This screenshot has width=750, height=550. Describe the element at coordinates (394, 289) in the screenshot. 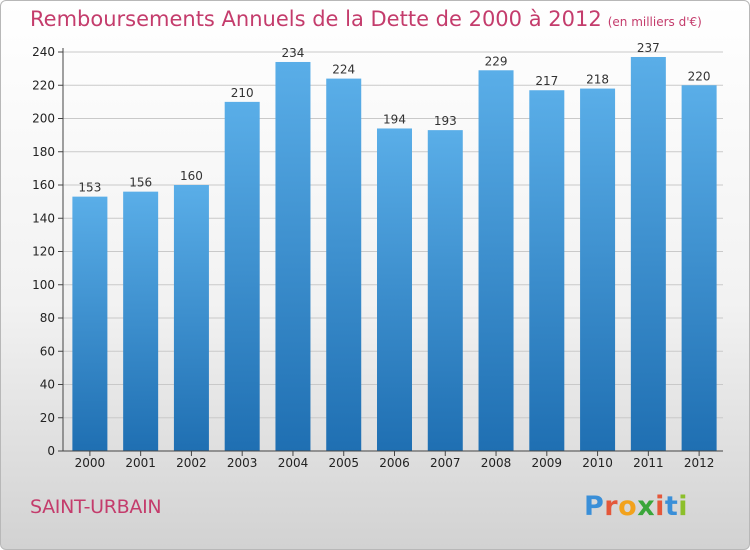

I see `bar-2006` at that location.